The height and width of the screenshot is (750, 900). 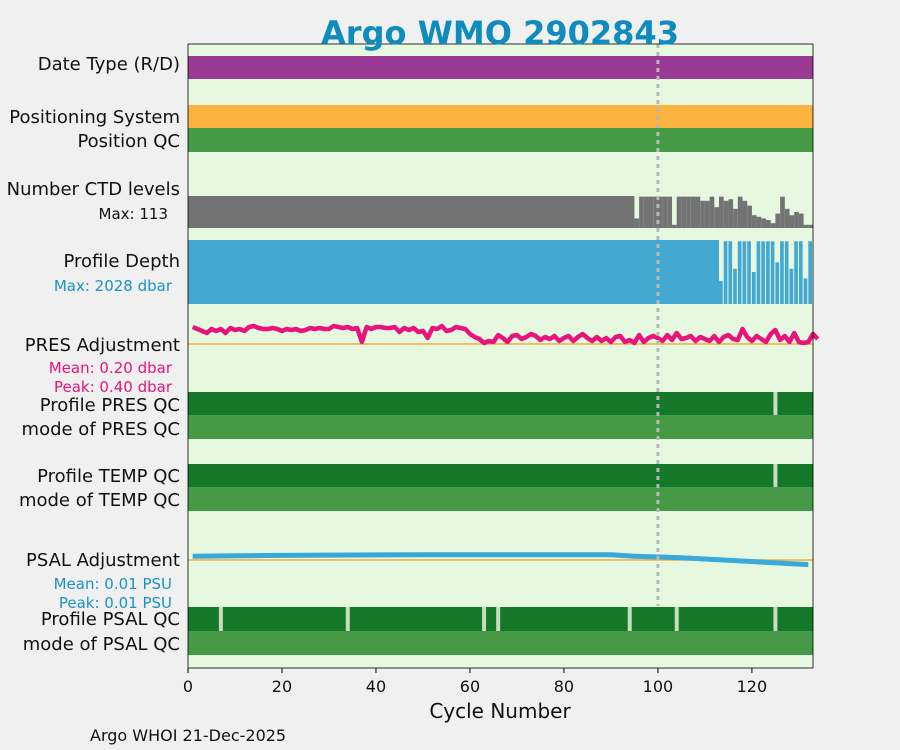 What do you see at coordinates (94, 117) in the screenshot?
I see `label-positioning-system: Positioning System` at bounding box center [94, 117].